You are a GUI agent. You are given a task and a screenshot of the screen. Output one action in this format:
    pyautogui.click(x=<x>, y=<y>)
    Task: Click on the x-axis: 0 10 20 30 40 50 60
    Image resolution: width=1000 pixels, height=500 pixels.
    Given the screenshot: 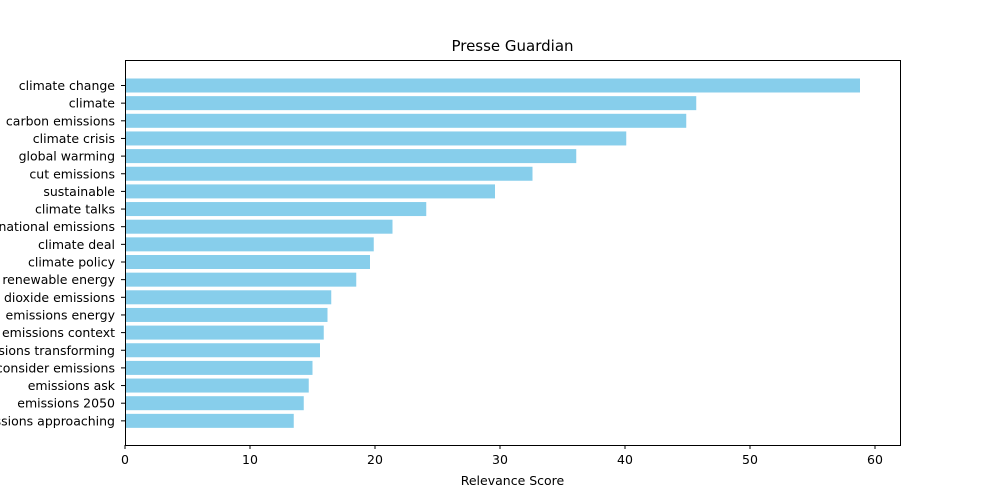 What is the action you would take?
    pyautogui.click(x=502, y=456)
    